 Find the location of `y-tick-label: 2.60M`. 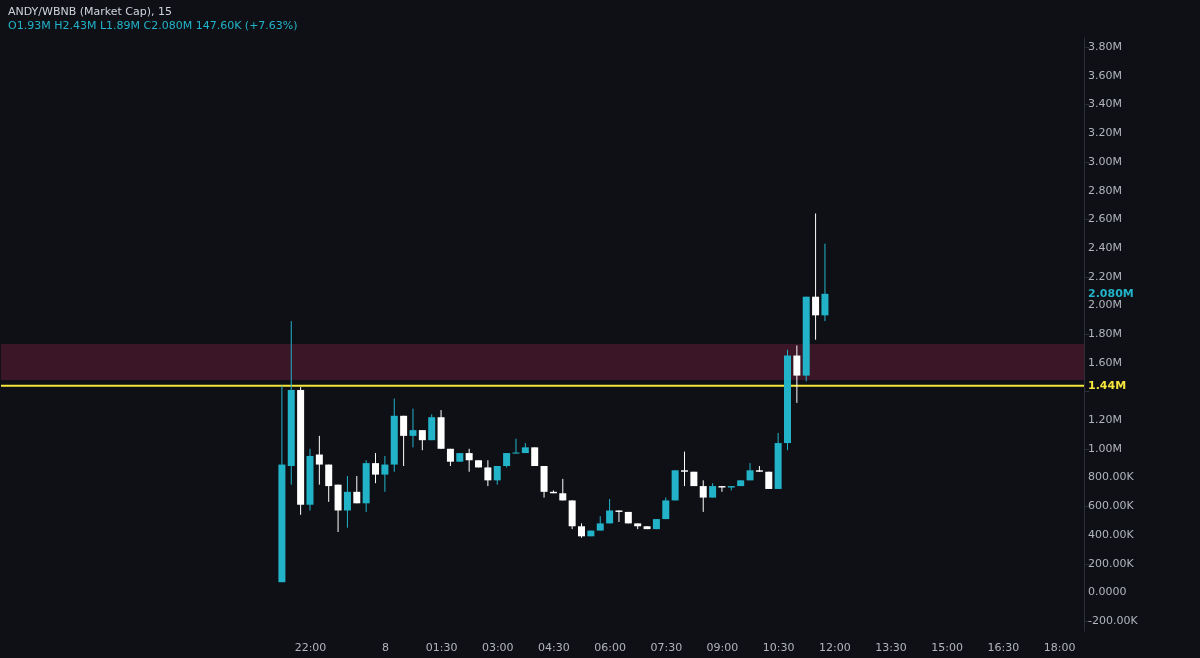

y-tick-label: 2.60M is located at coordinates (1105, 219).